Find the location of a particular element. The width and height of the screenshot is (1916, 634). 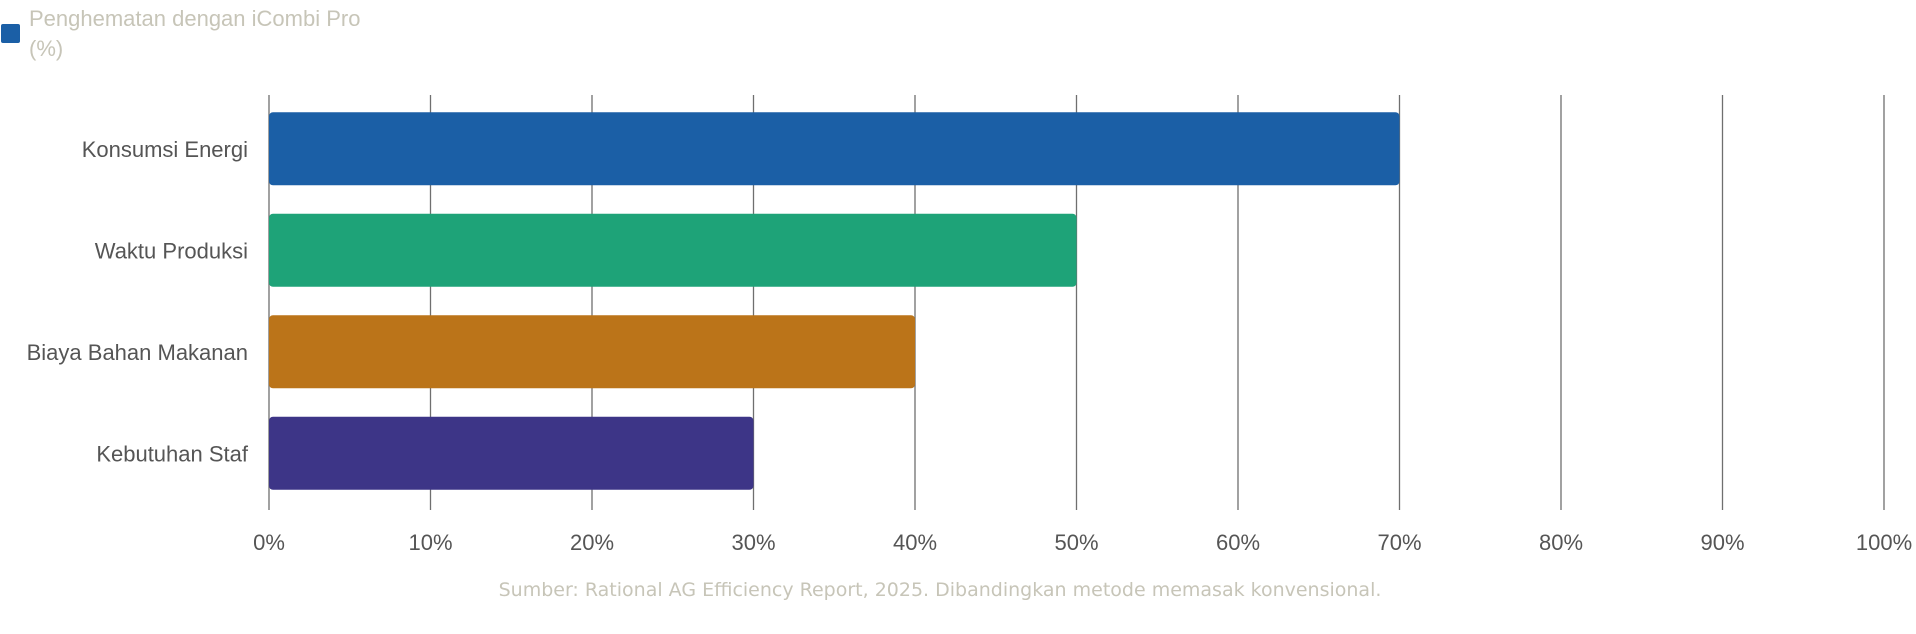

category-label: Kebutuhan Staf is located at coordinates (172, 453).